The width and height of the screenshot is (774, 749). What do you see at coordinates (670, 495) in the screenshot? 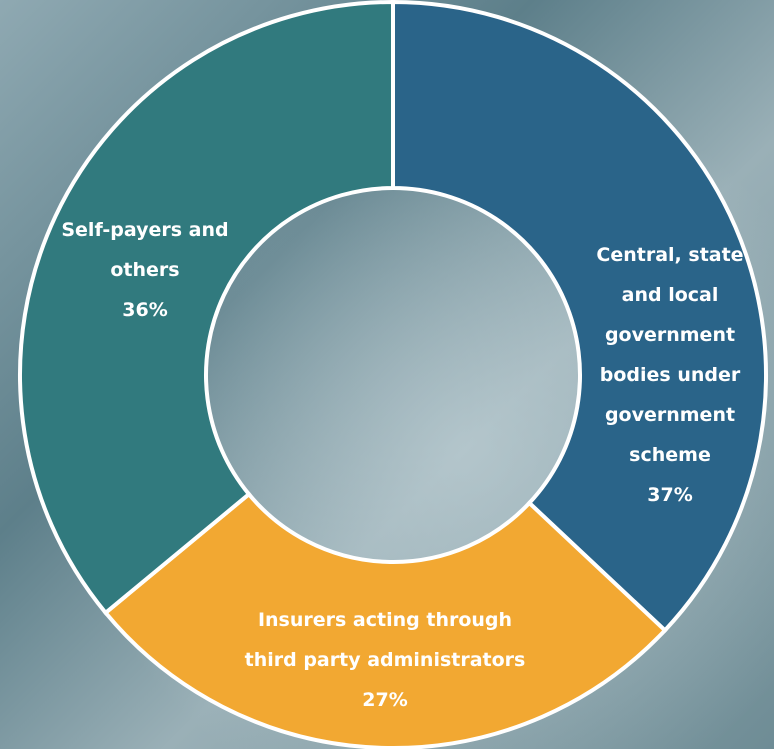
I see `value-label: 37%` at bounding box center [670, 495].